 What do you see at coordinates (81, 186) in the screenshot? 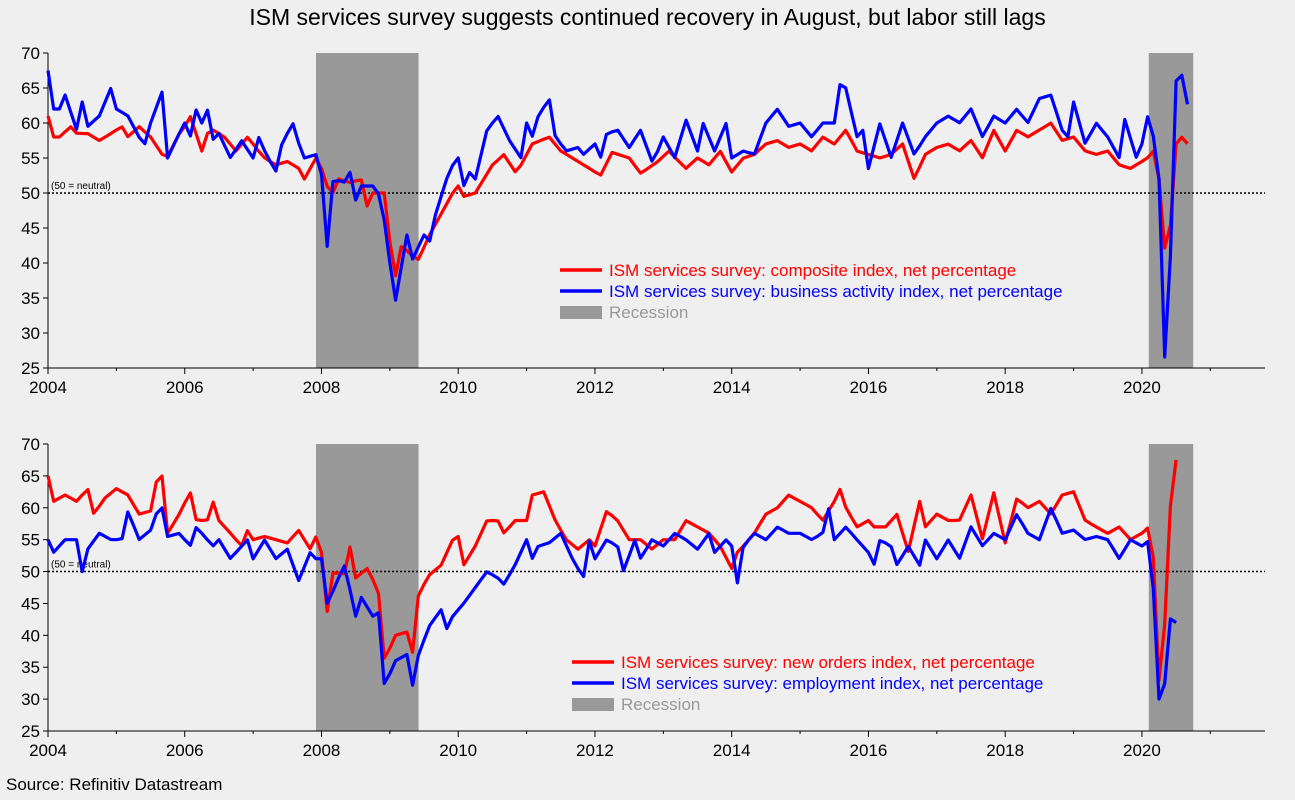
I see `neutral-label: (50 = neutral)` at bounding box center [81, 186].